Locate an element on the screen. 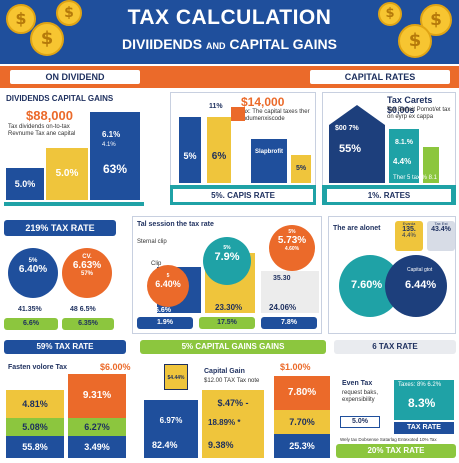 The height and width of the screenshot is (463, 459). chart-bar: $.47% - is located at coordinates (233, 424).